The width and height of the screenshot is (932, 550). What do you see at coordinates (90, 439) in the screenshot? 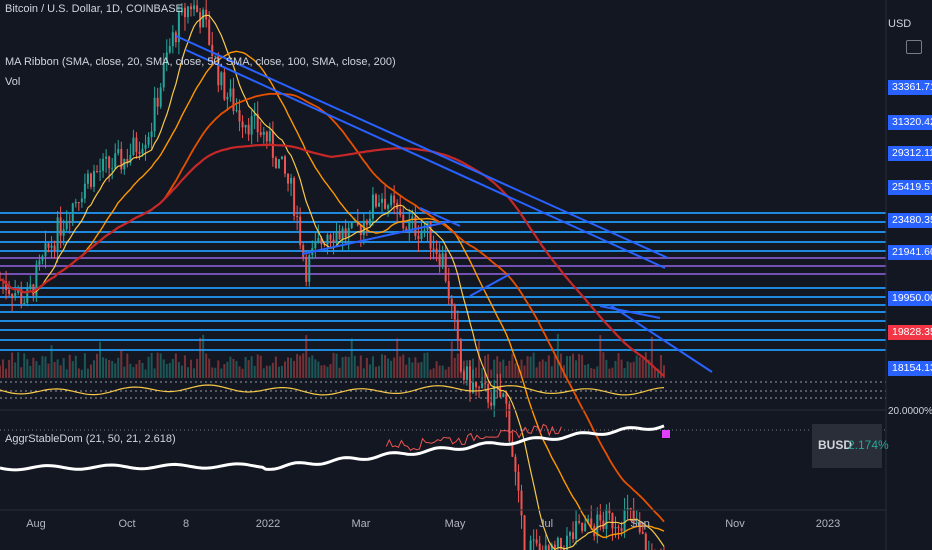
I see `aggr-legend: AggrStableDom (21, 50, 21, 2.618)` at bounding box center [90, 439].